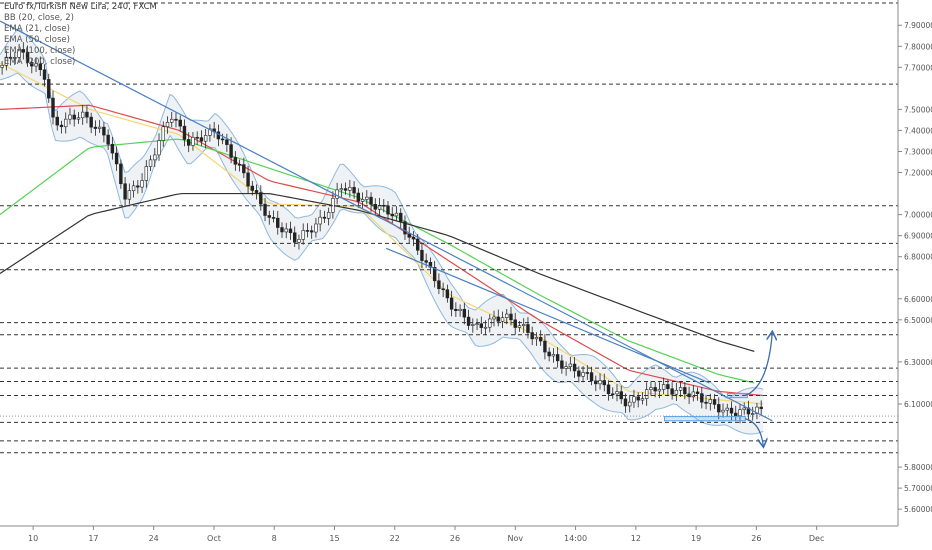 The image size is (932, 550). I want to click on x-tick-label: 26, so click(756, 538).